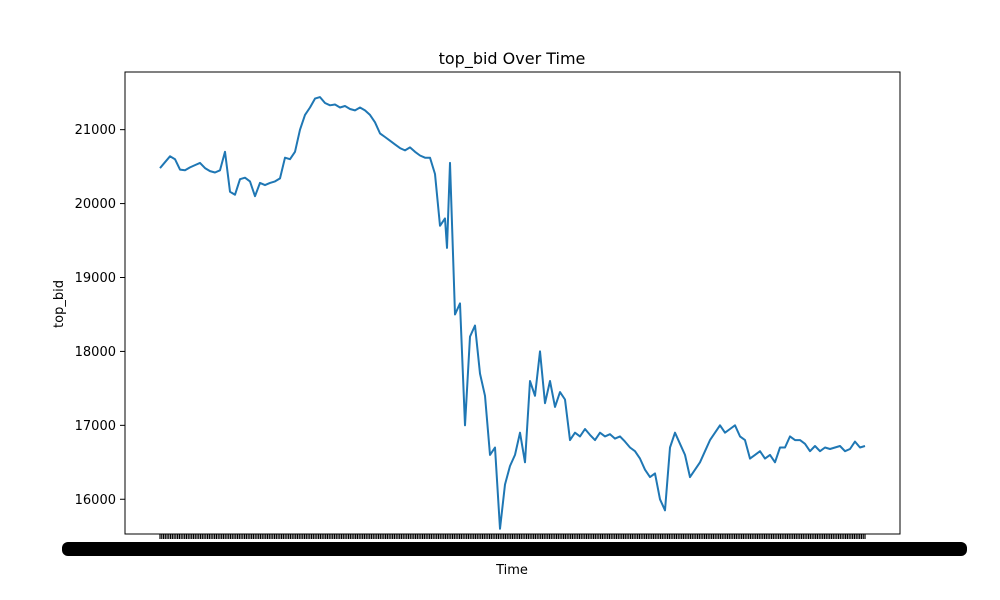 The image size is (1000, 600). Describe the element at coordinates (511, 570) in the screenshot. I see `x-axis-label: Time` at that location.